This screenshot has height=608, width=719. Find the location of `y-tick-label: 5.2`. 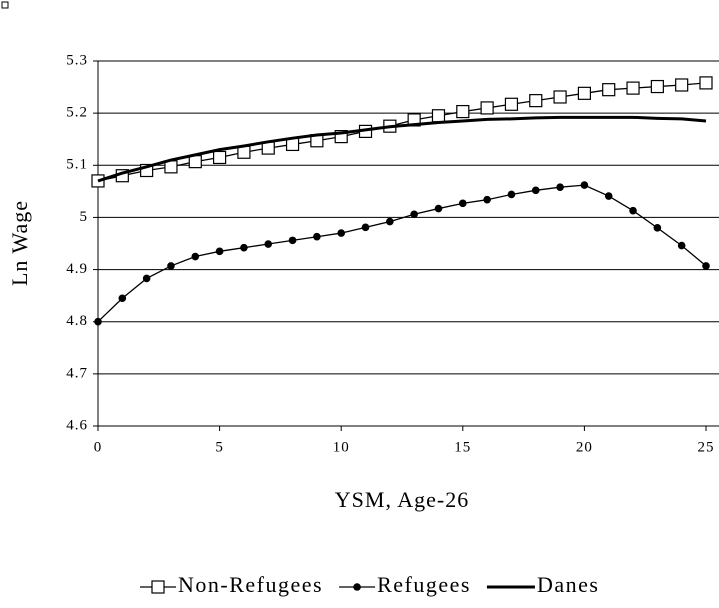

y-tick-label: 5.2 is located at coordinates (77, 113).